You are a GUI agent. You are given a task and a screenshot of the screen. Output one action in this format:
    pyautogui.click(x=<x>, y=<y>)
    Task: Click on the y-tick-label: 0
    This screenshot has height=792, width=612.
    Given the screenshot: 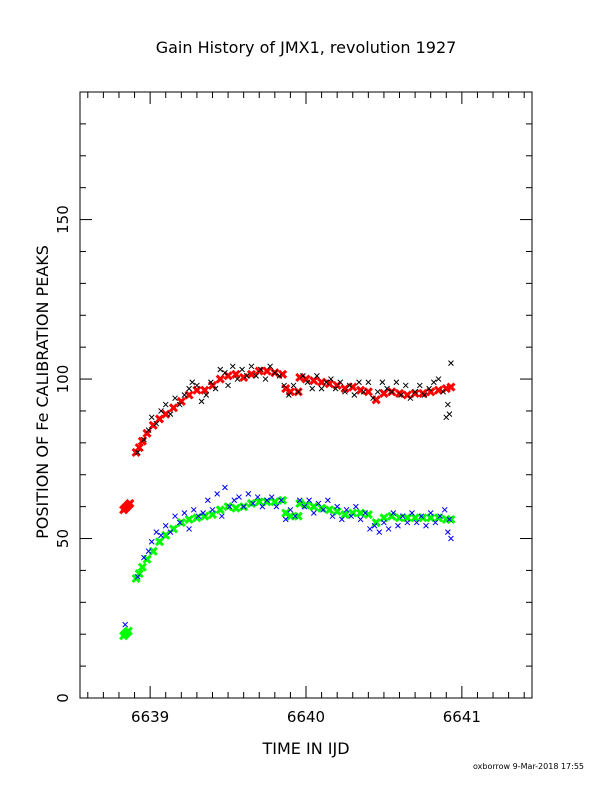 What is the action you would take?
    pyautogui.click(x=63, y=698)
    